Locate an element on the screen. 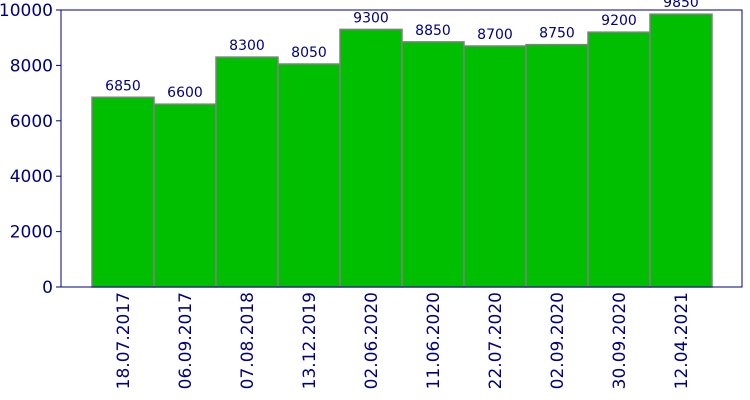 This screenshot has height=400, width=750. y-tick-label: 8000 is located at coordinates (31, 66).